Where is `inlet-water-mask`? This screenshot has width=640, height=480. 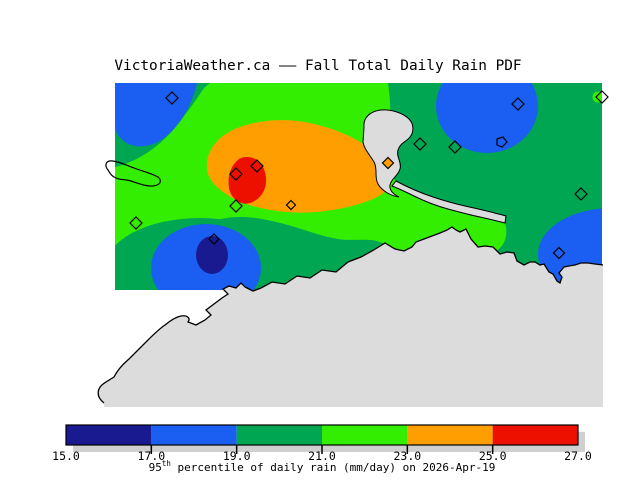 inlet-water-mask is located at coordinates (388, 153).